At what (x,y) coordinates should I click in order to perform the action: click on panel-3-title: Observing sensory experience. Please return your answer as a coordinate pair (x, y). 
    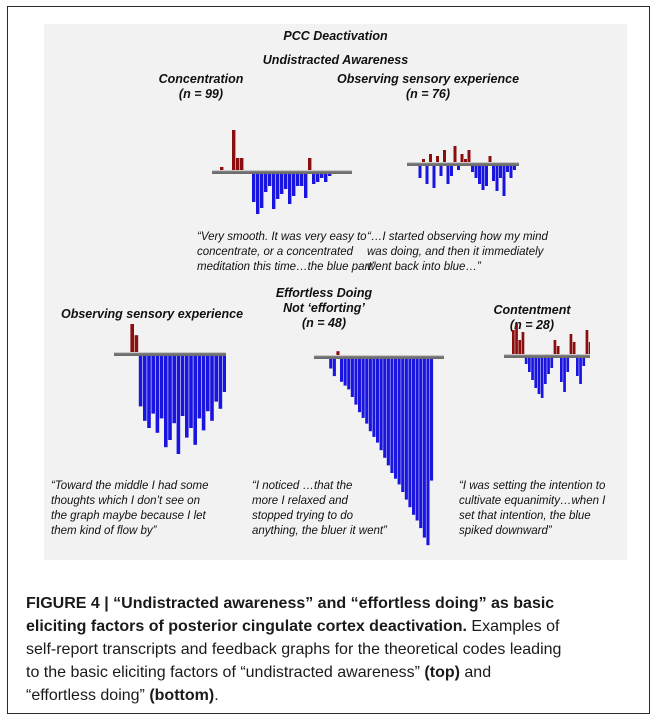
    Looking at the image, I should click on (152, 314).